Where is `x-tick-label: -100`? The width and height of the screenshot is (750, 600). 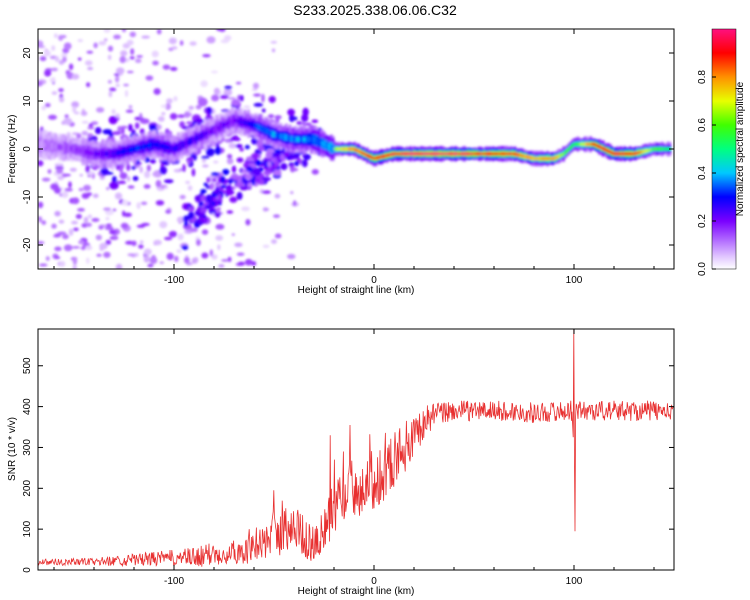 x-tick-label: -100 is located at coordinates (174, 280).